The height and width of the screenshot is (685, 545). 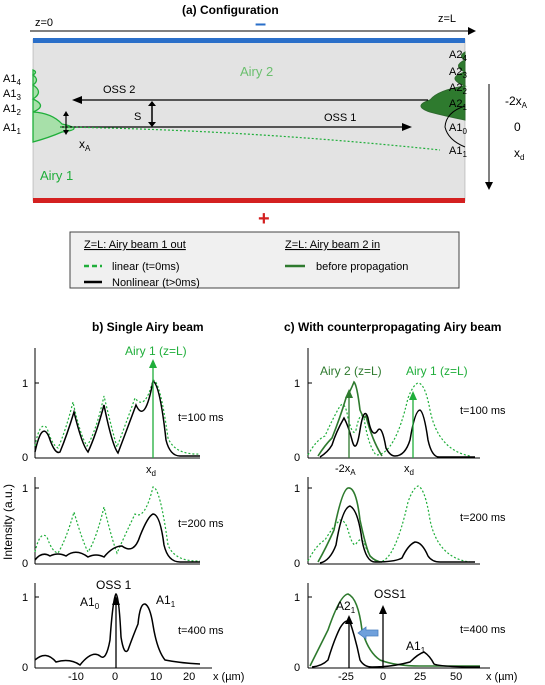 What do you see at coordinates (519, 154) in the screenshot?
I see `axis-xd: xd` at bounding box center [519, 154].